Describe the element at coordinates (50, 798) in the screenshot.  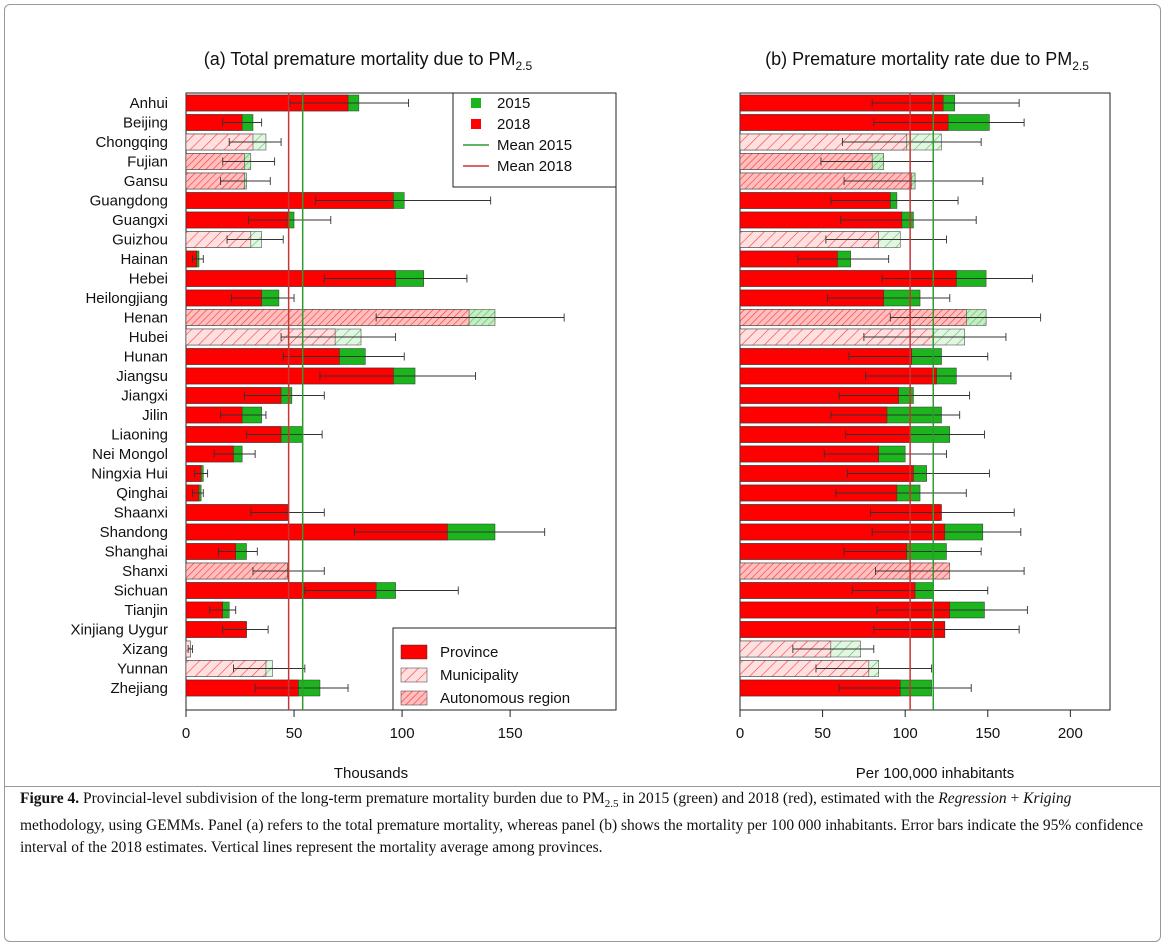
I see `caption-label: Figure 4.` at that location.